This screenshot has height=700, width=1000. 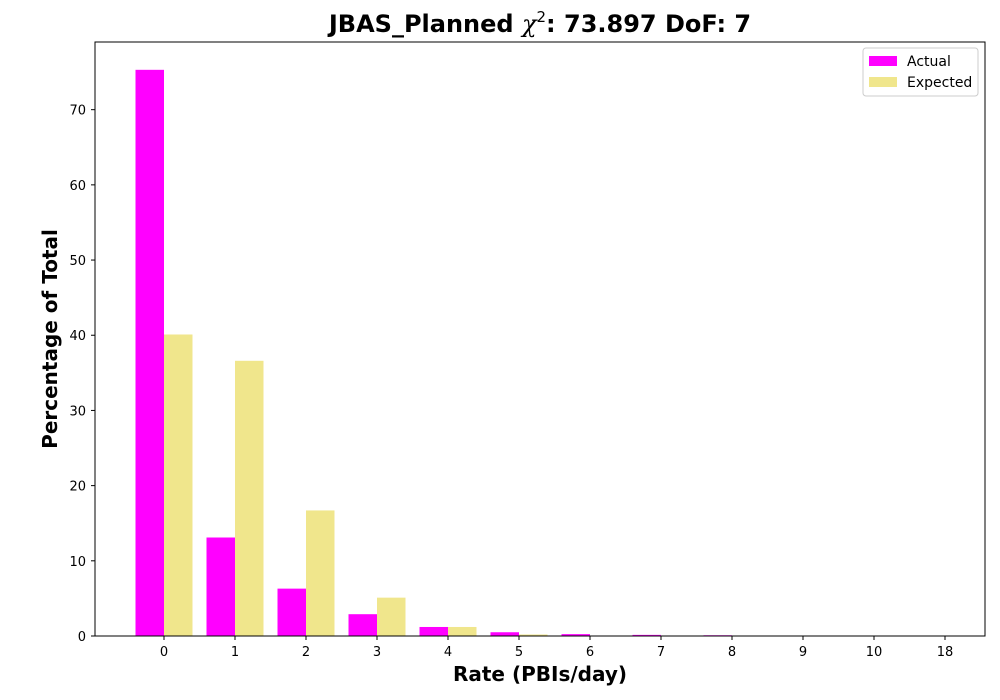 What do you see at coordinates (82, 637) in the screenshot?
I see `y-tick-label: 0` at bounding box center [82, 637].